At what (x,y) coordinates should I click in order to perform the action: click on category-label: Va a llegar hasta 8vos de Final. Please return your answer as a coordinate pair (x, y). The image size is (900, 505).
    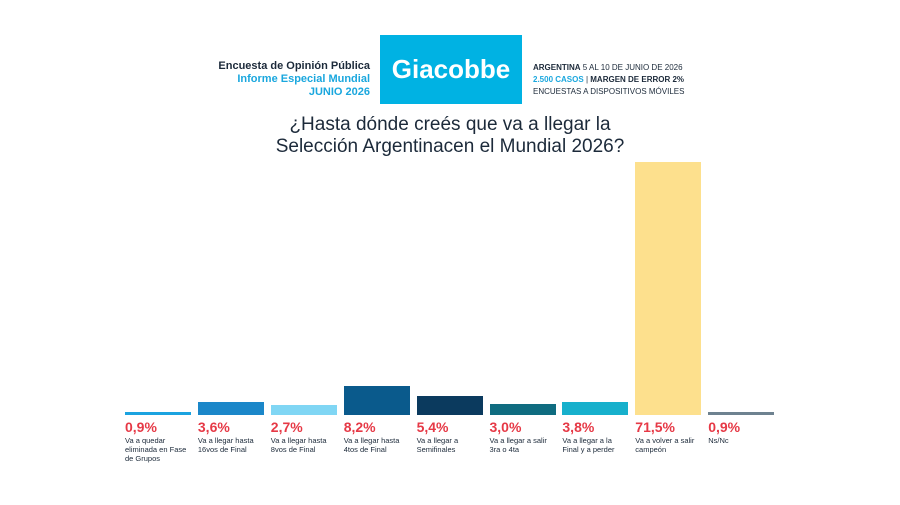
    Looking at the image, I should click on (298, 445).